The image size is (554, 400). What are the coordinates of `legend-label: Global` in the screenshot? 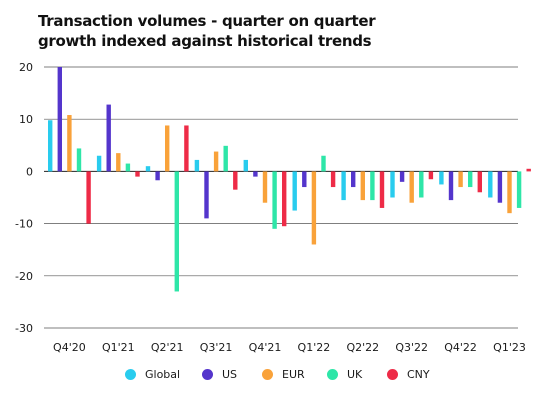 It's located at (163, 374).